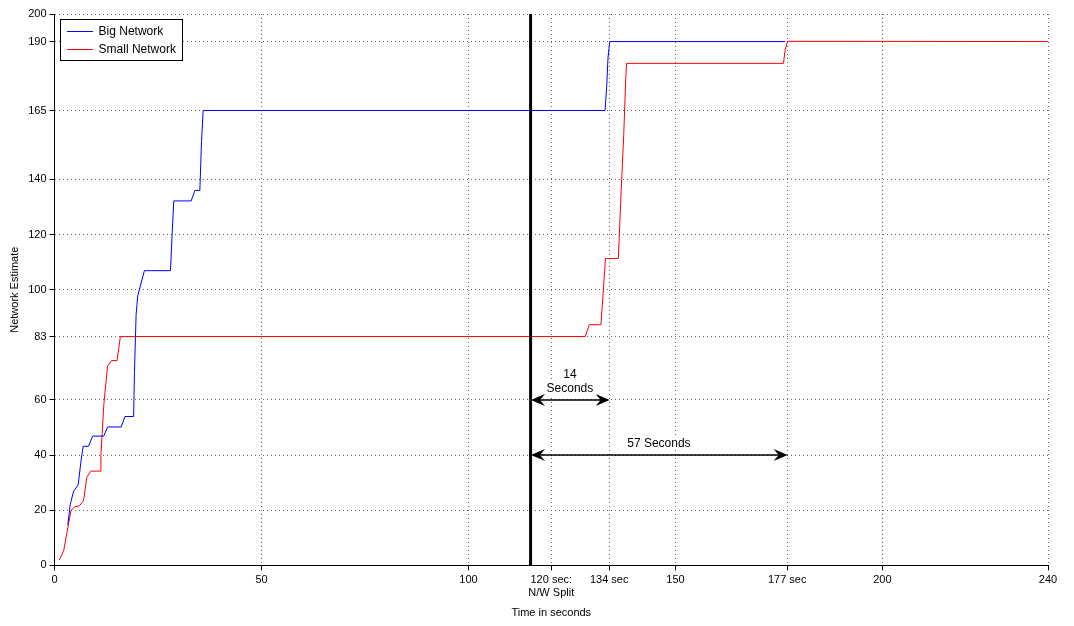  I want to click on y-tick-label: 60, so click(40, 399).